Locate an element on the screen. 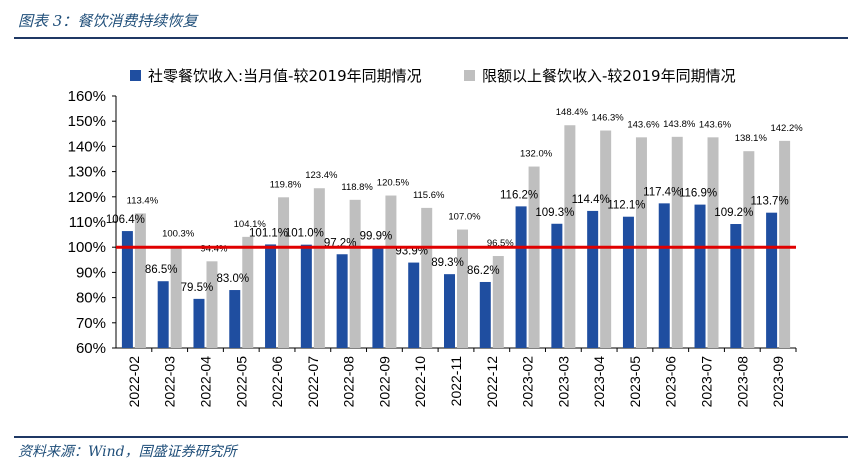 Image resolution: width=860 pixels, height=469 pixels. data-label-series1-2023-09: 113.7% is located at coordinates (770, 202).